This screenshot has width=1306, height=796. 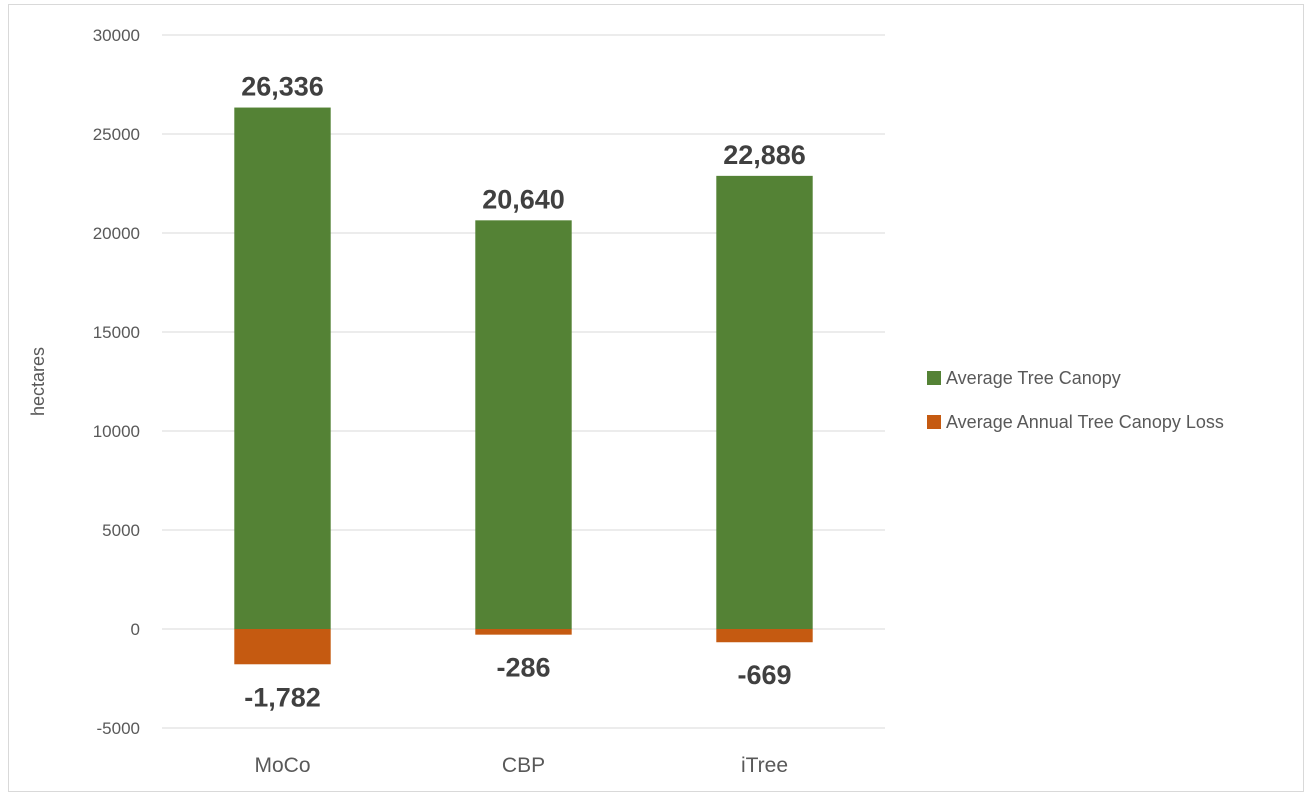 I want to click on y-tick-label: 5000, so click(x=121, y=530).